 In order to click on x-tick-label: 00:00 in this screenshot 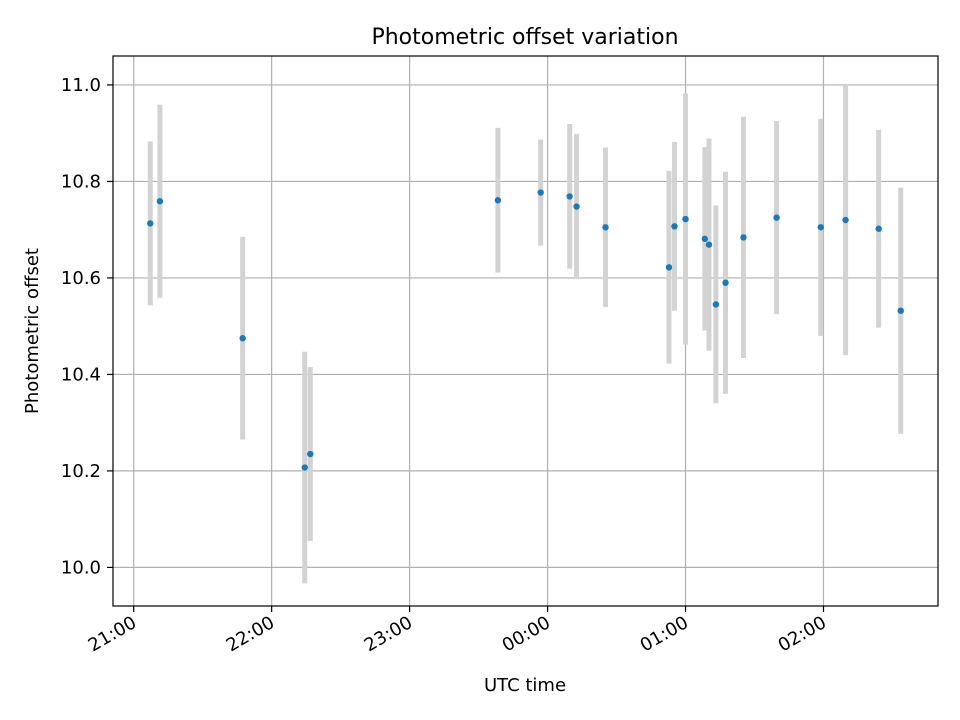, I will do `click(526, 634)`.